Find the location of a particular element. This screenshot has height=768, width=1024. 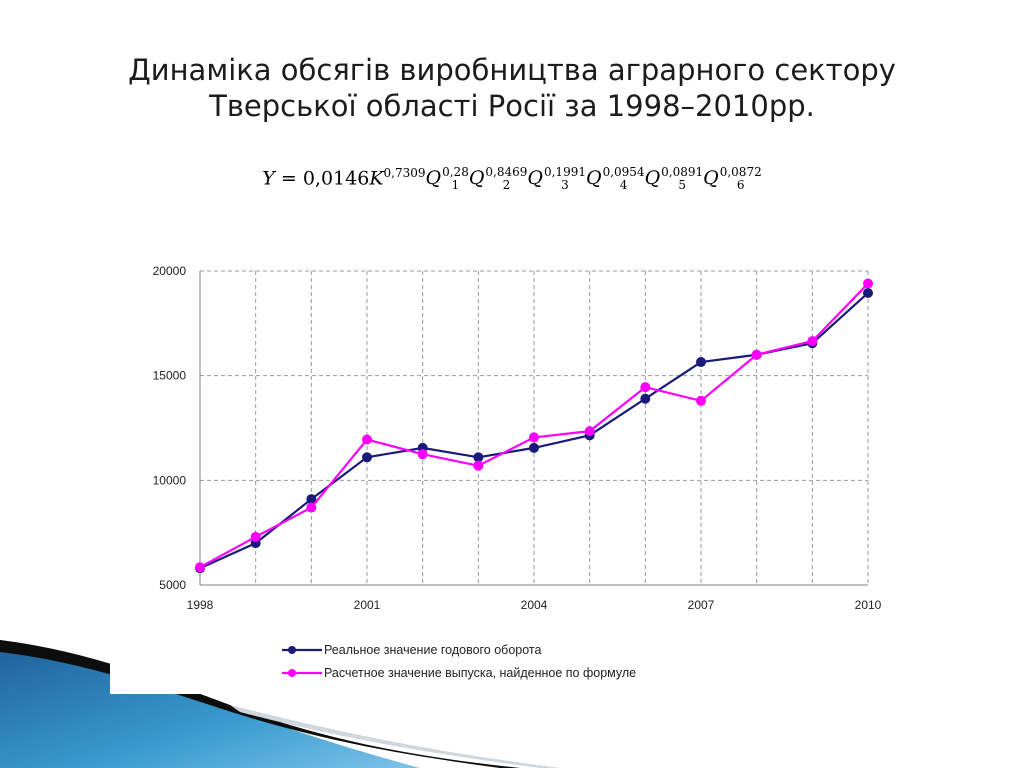

formula-term-scripts: 0,8469 2 is located at coordinates (506, 179).